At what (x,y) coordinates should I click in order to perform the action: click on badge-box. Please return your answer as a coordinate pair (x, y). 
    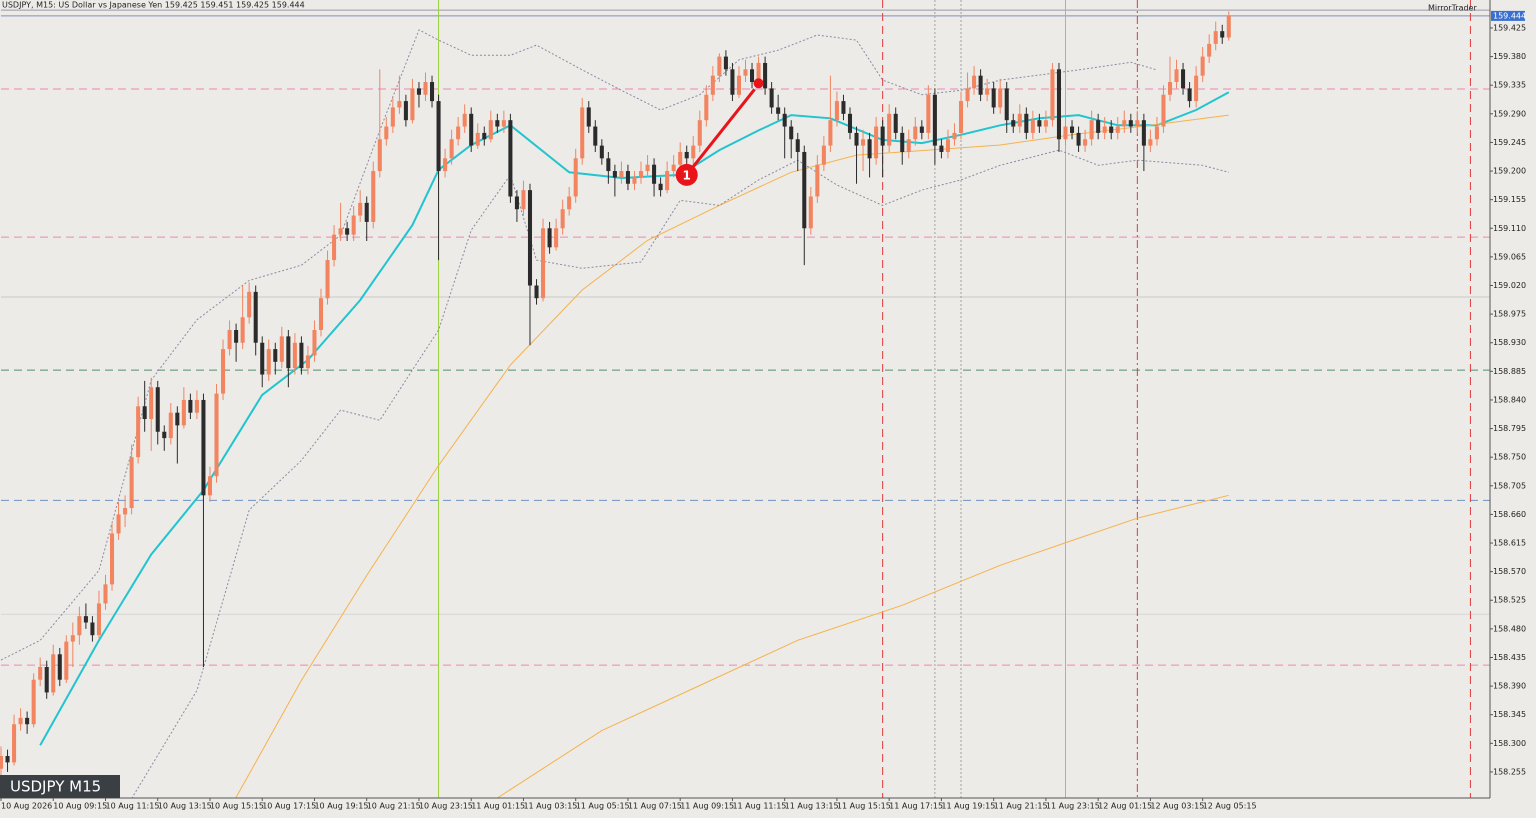
    Looking at the image, I should click on (60, 786).